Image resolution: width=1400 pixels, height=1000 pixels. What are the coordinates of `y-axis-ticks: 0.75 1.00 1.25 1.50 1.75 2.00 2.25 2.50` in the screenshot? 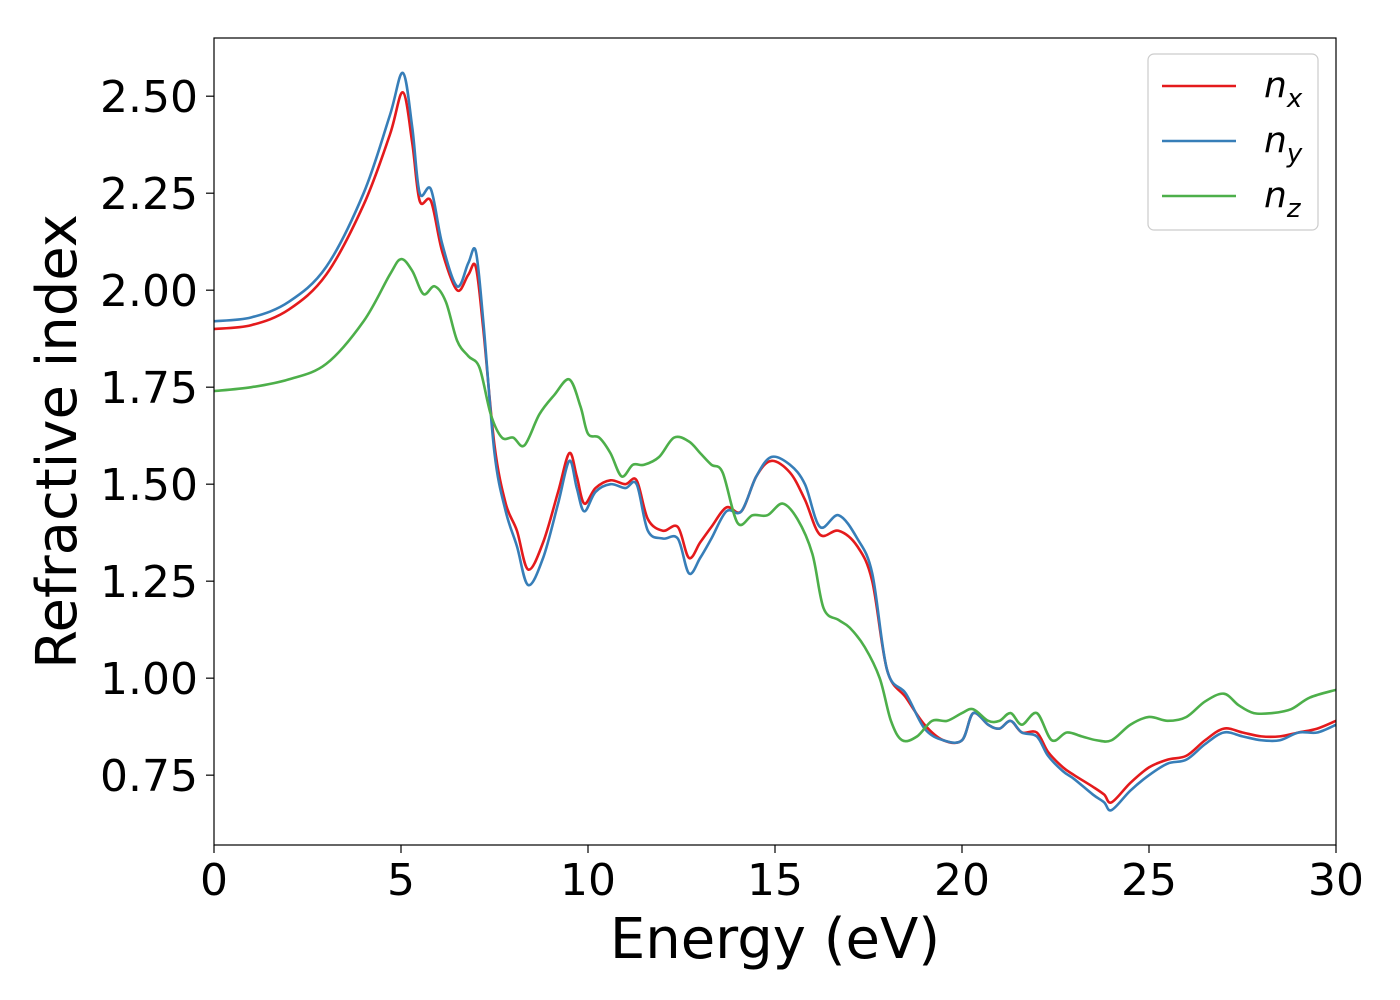 It's located at (157, 437).